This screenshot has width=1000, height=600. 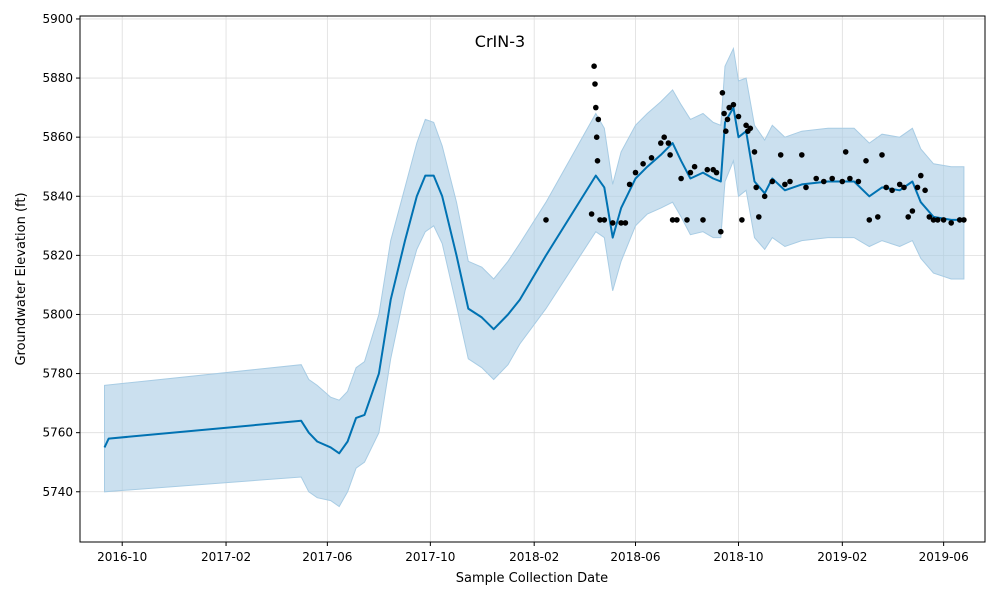 What do you see at coordinates (57, 255) in the screenshot?
I see `y-tick-label: 5820` at bounding box center [57, 255].